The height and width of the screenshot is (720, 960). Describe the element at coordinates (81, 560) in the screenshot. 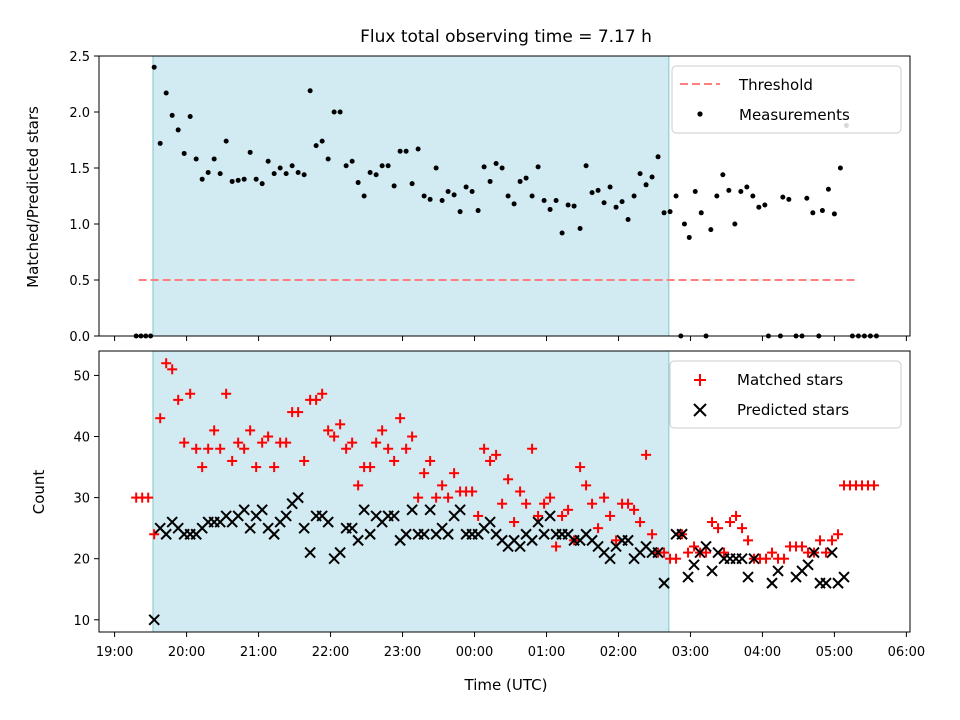

I see `bottom-y-tick-label: 20` at that location.